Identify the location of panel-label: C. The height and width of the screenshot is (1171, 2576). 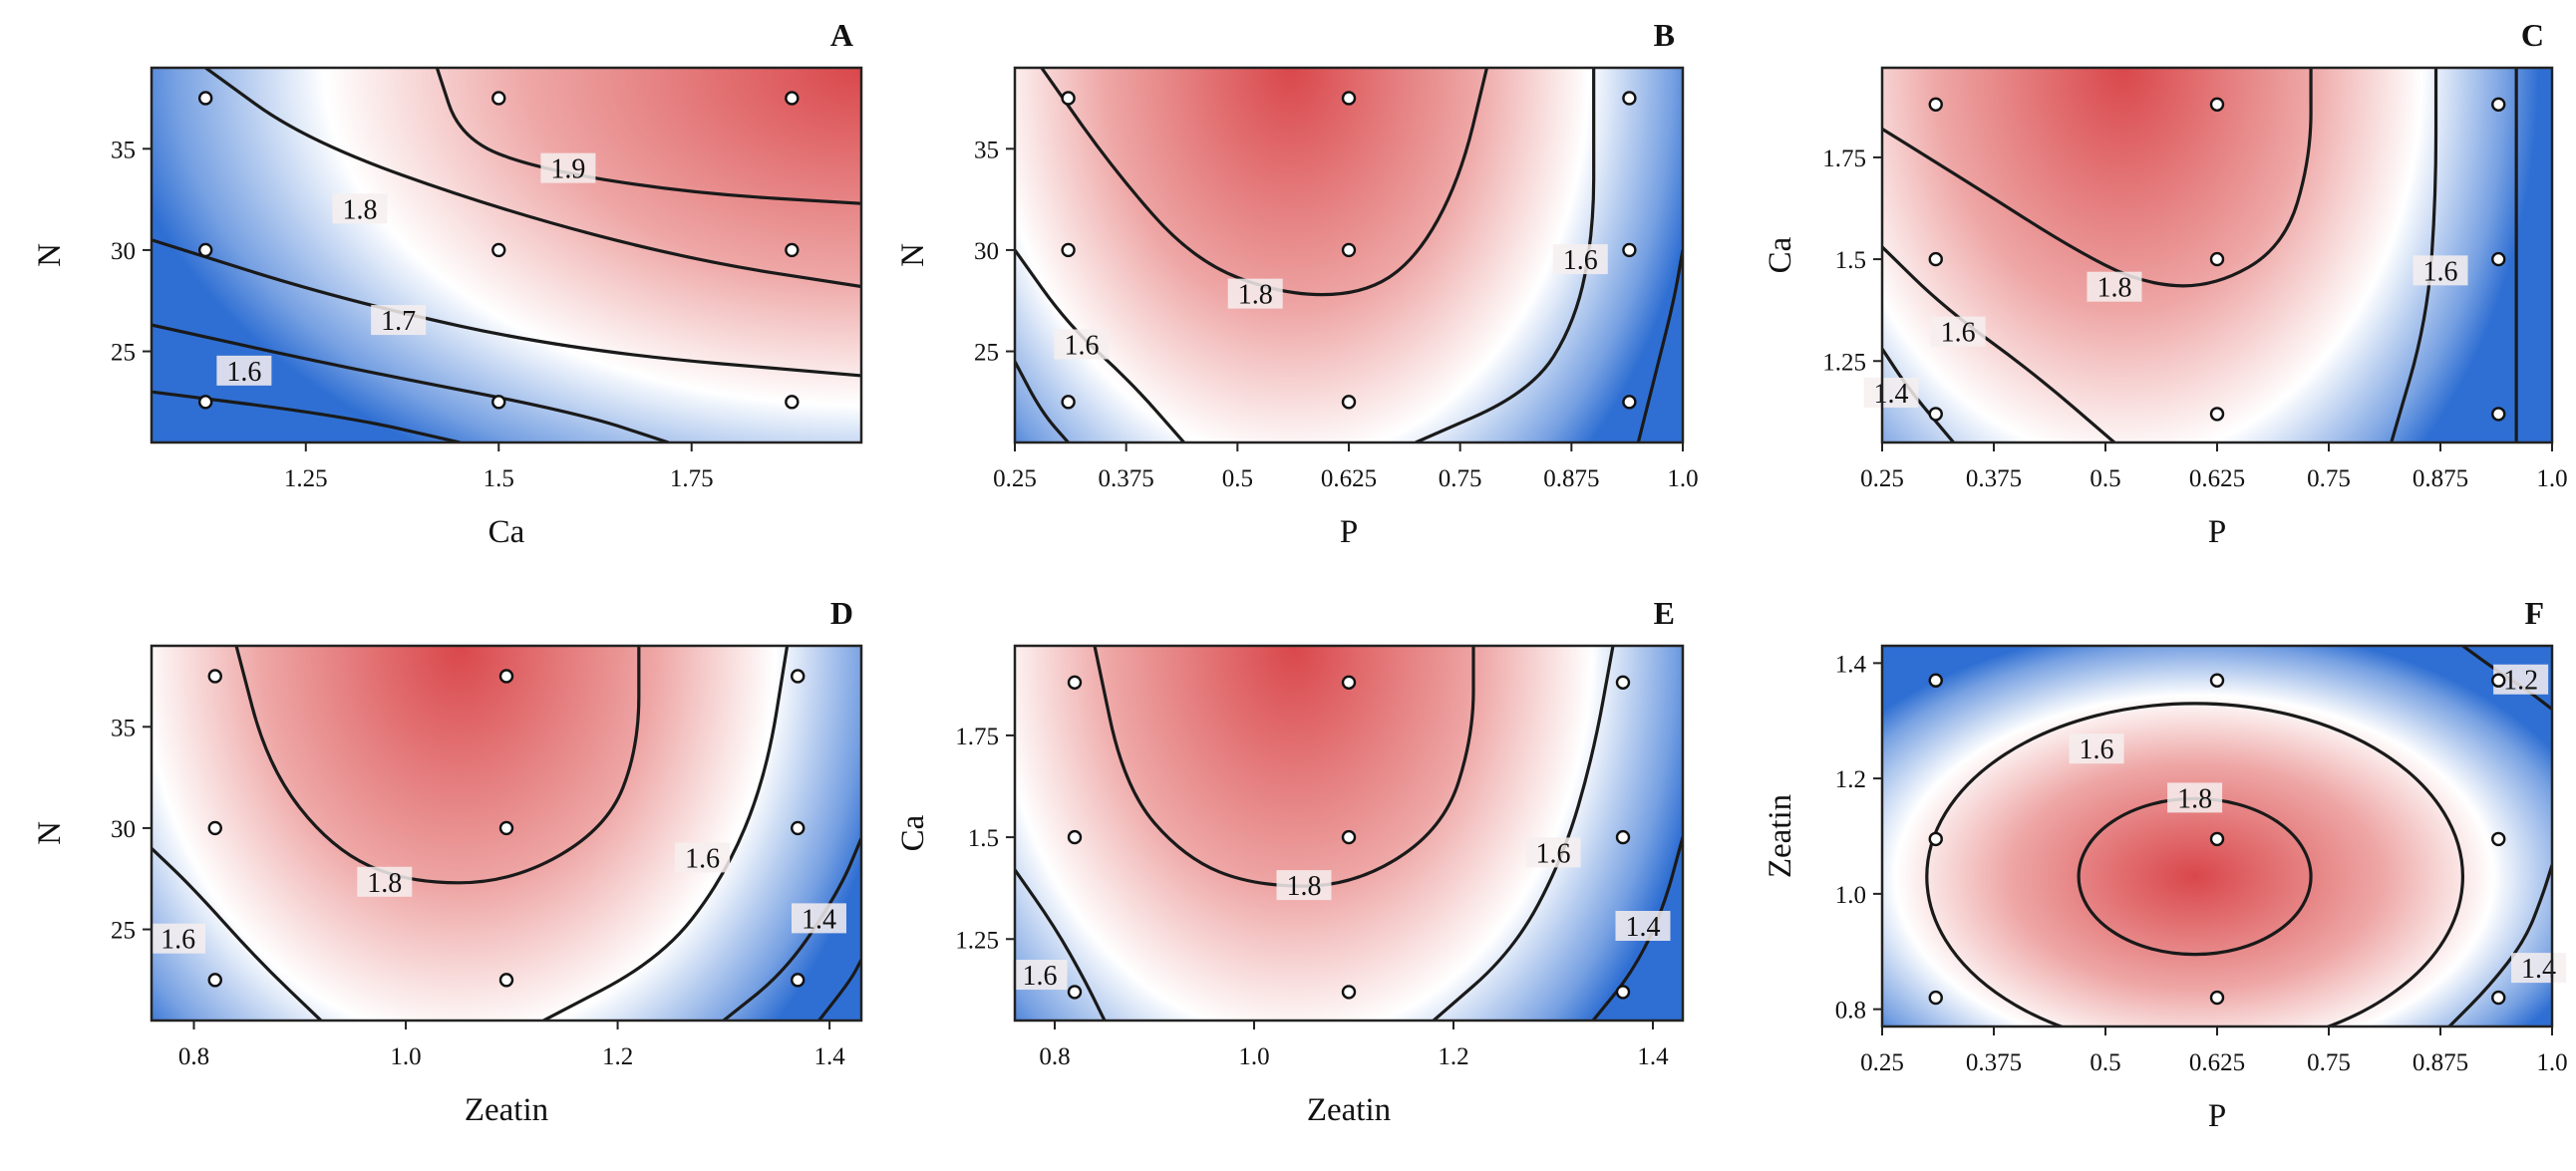
(2532, 35).